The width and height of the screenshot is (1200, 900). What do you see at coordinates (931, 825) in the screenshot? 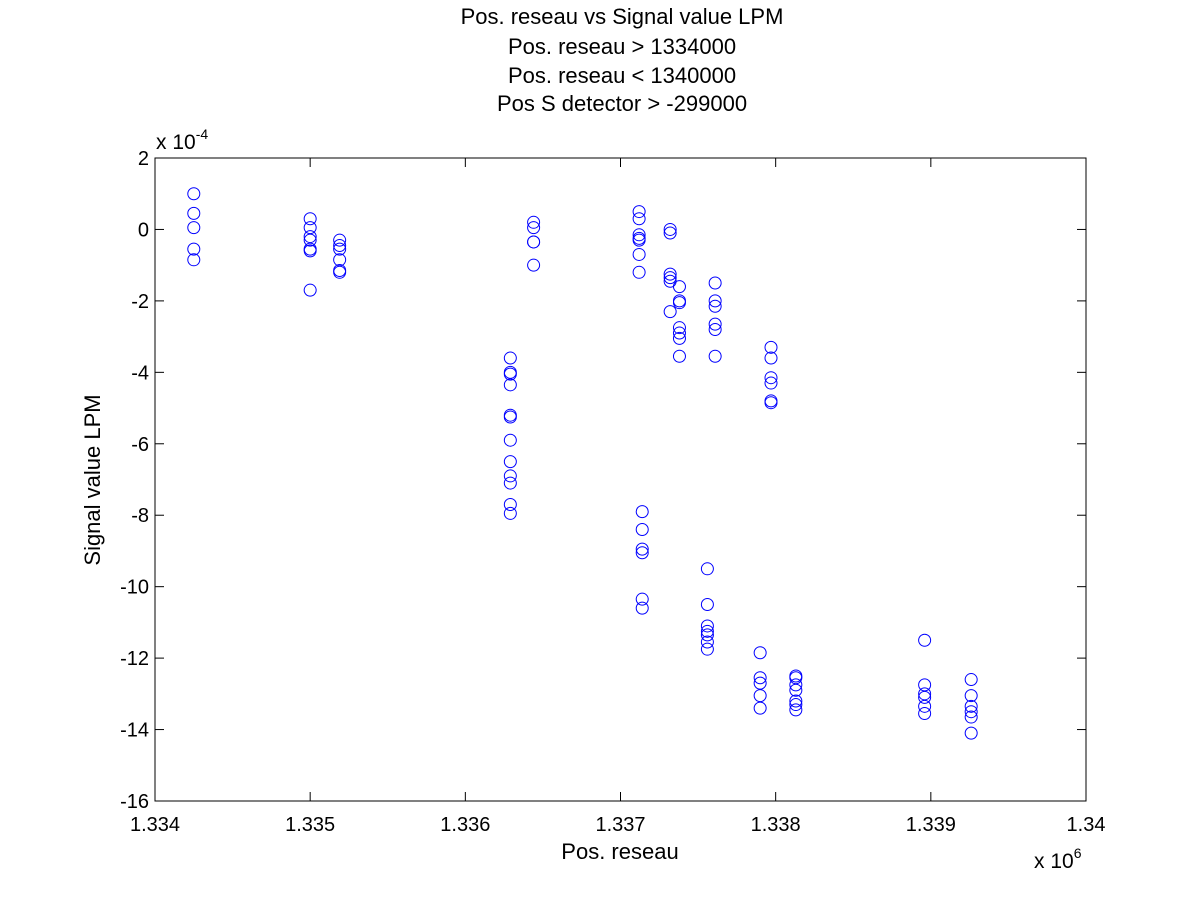
I see `x-tick-label: 1.339` at bounding box center [931, 825].